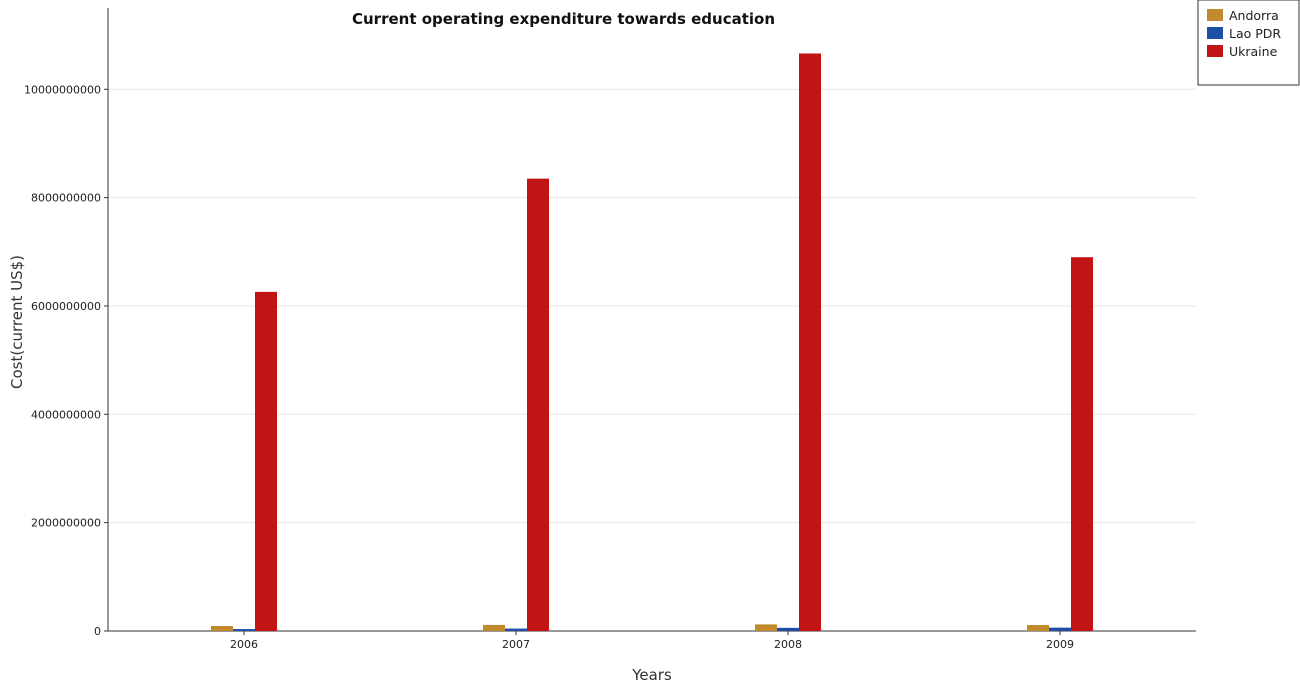 This screenshot has width=1300, height=700. Describe the element at coordinates (66, 198) in the screenshot. I see `y-tick-label-4: 8000000000` at that location.